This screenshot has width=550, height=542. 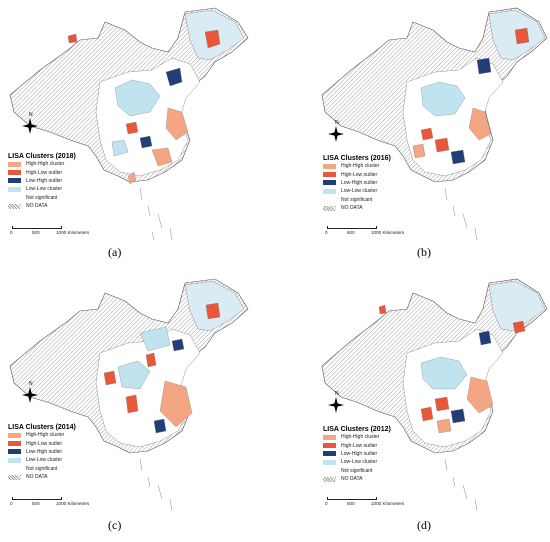 I want to click on panel-caption: (c), so click(x=115, y=525).